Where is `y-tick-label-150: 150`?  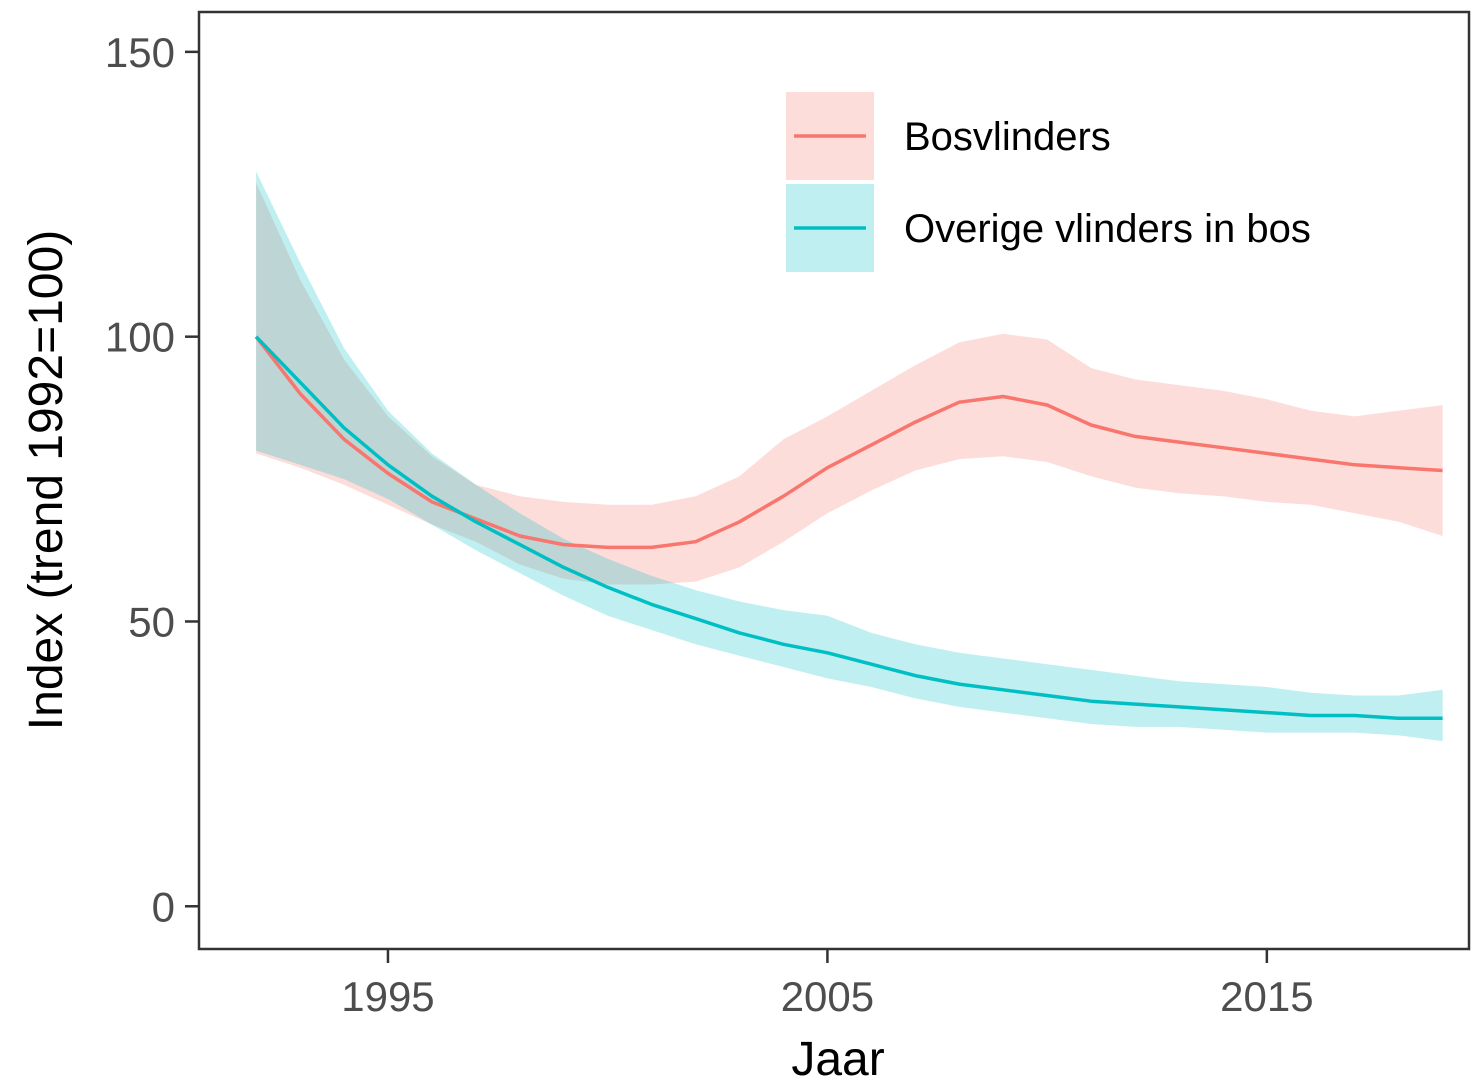
y-tick-label-150: 150 is located at coordinates (140, 52).